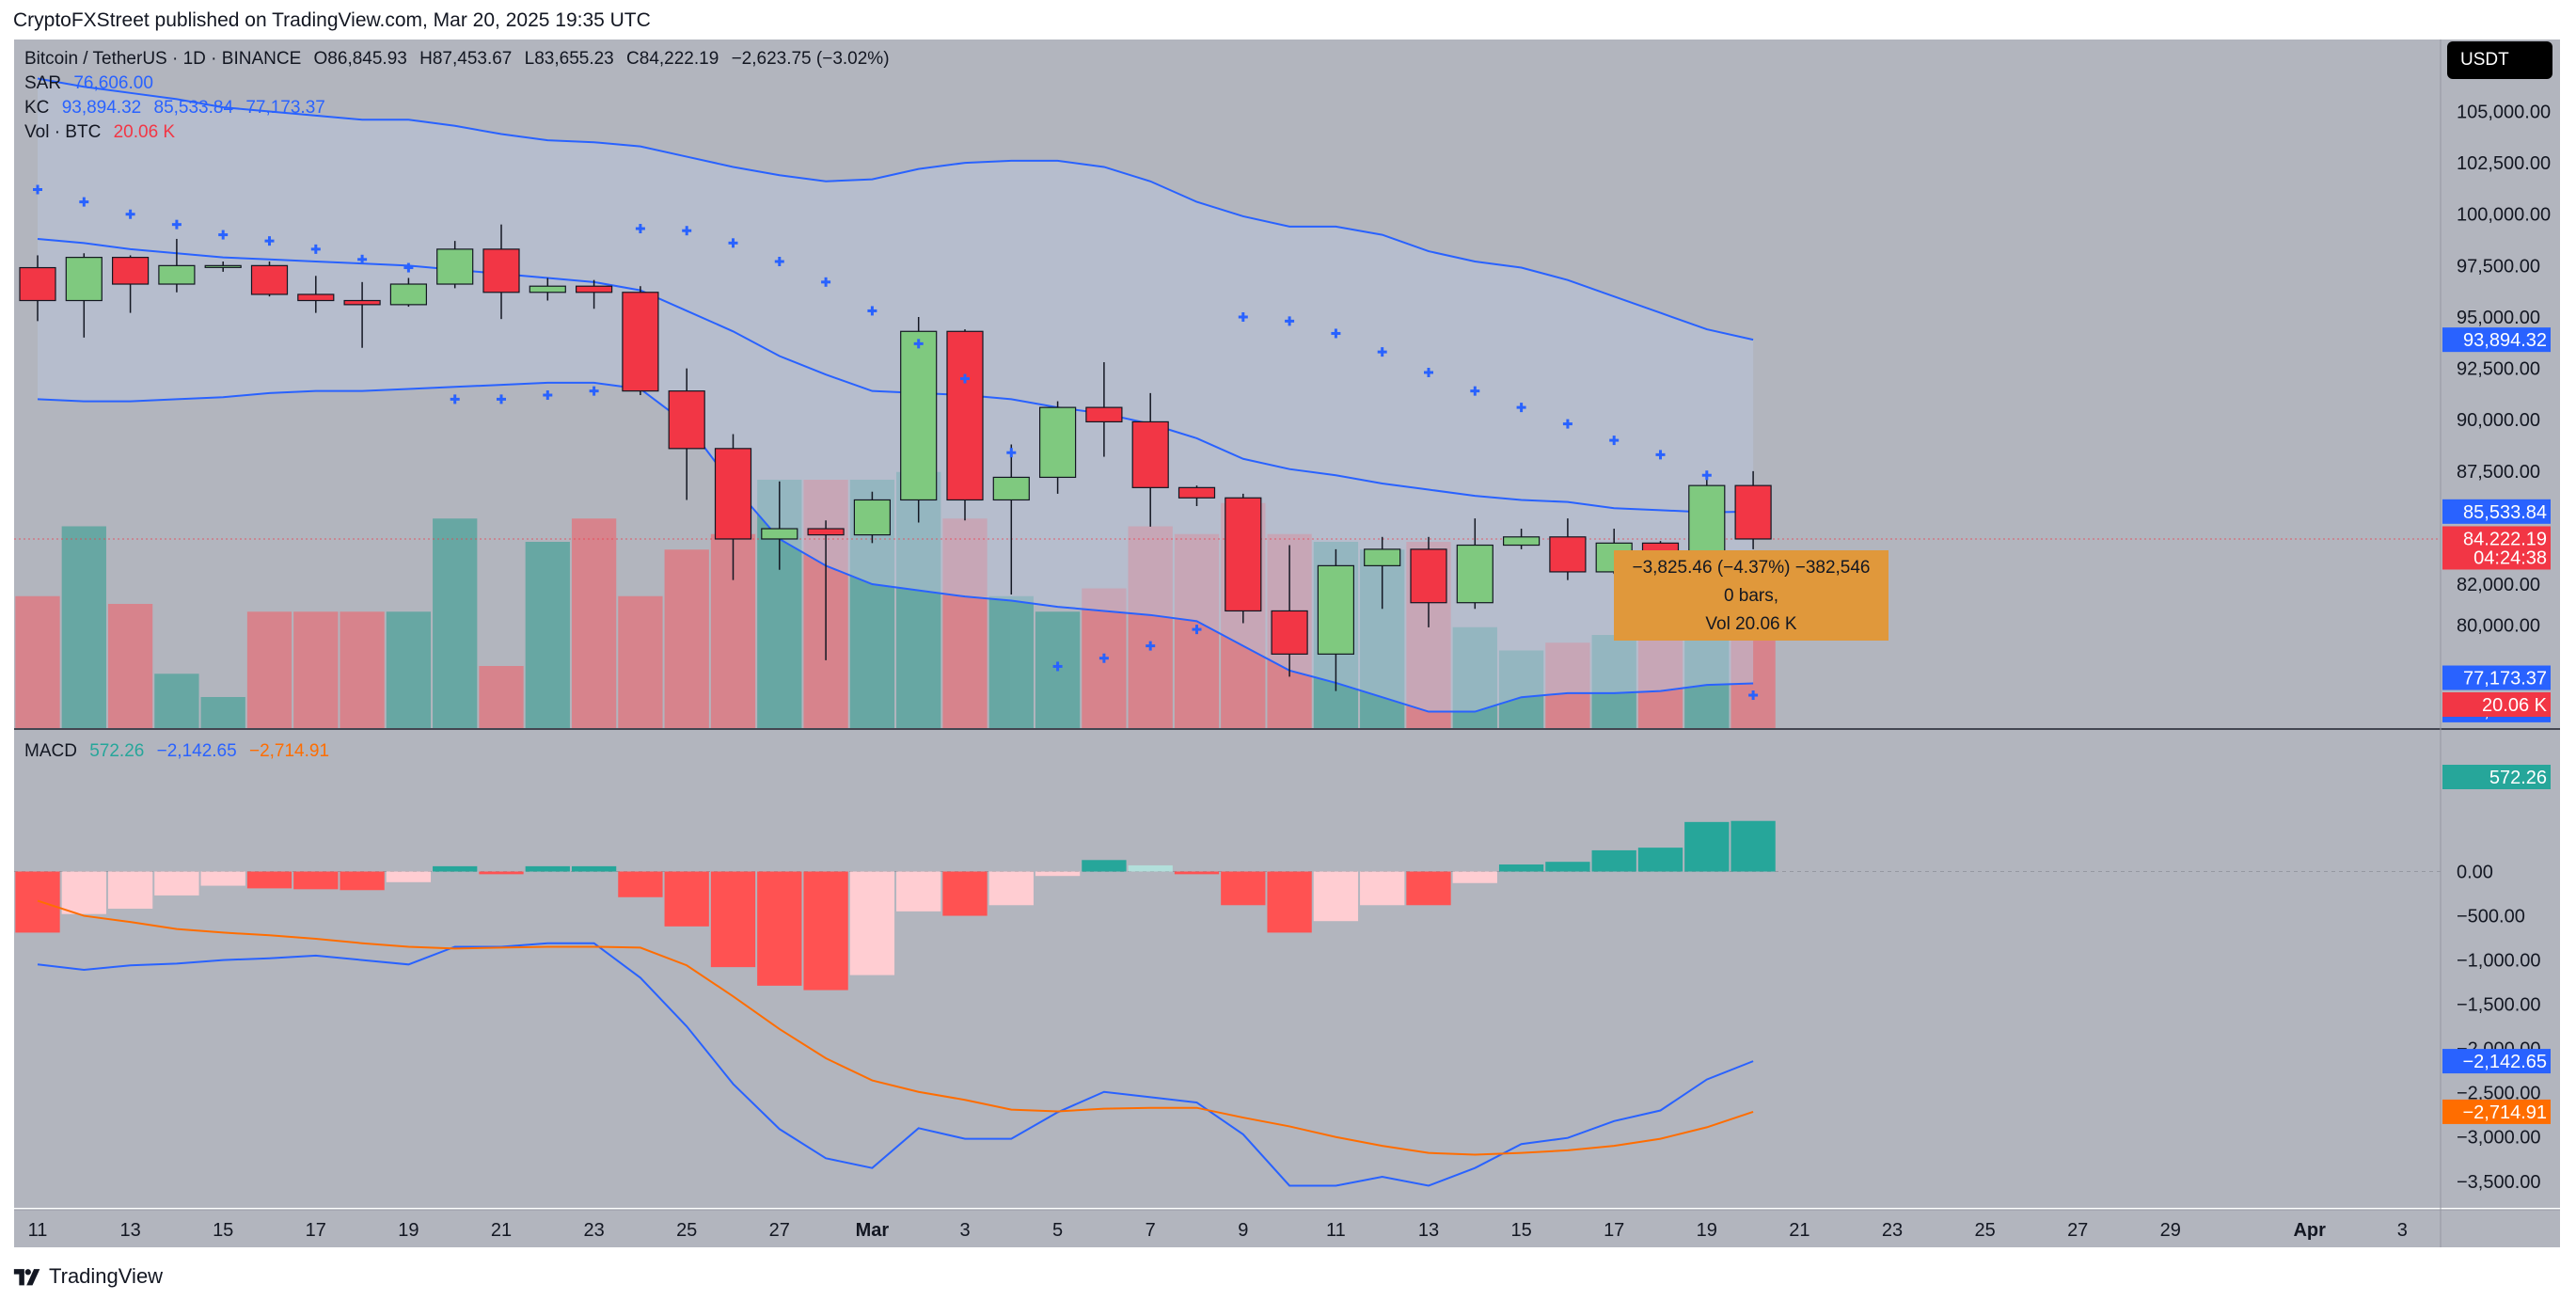  I want to click on price-tick-label: 92,500.00, so click(2498, 369).